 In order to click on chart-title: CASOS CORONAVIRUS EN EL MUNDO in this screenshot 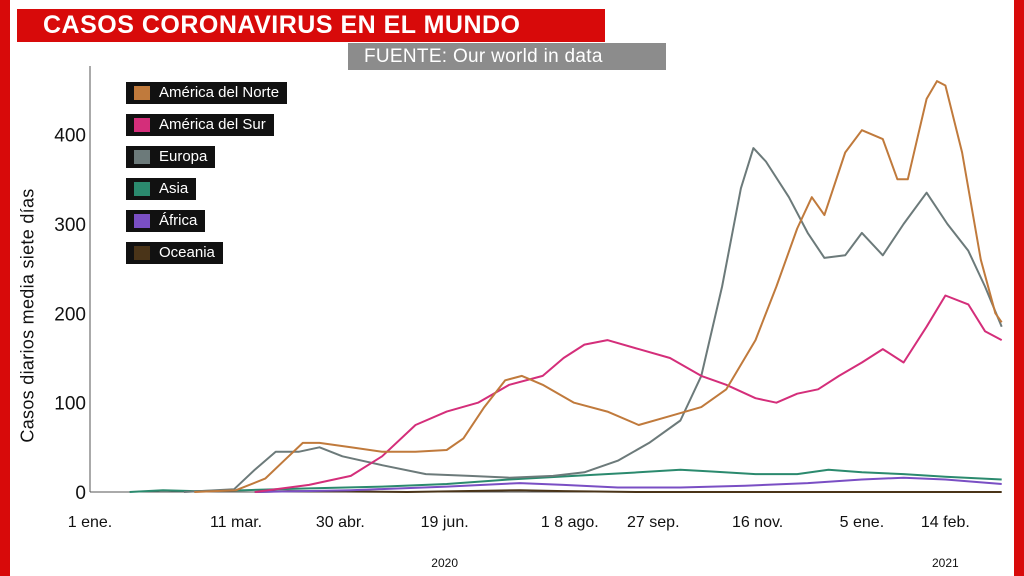, I will do `click(311, 25)`.